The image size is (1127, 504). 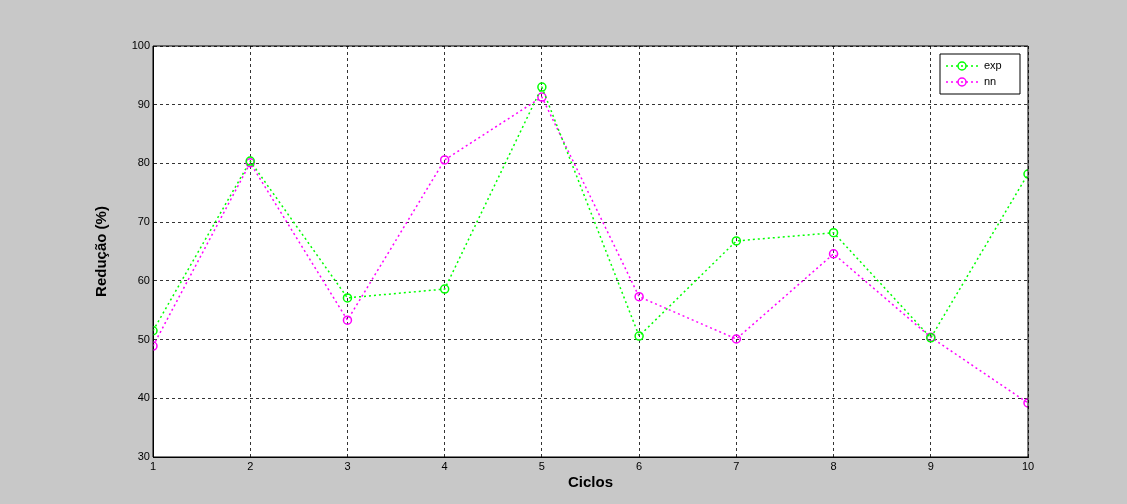 What do you see at coordinates (143, 221) in the screenshot?
I see `y-tick-label: 70` at bounding box center [143, 221].